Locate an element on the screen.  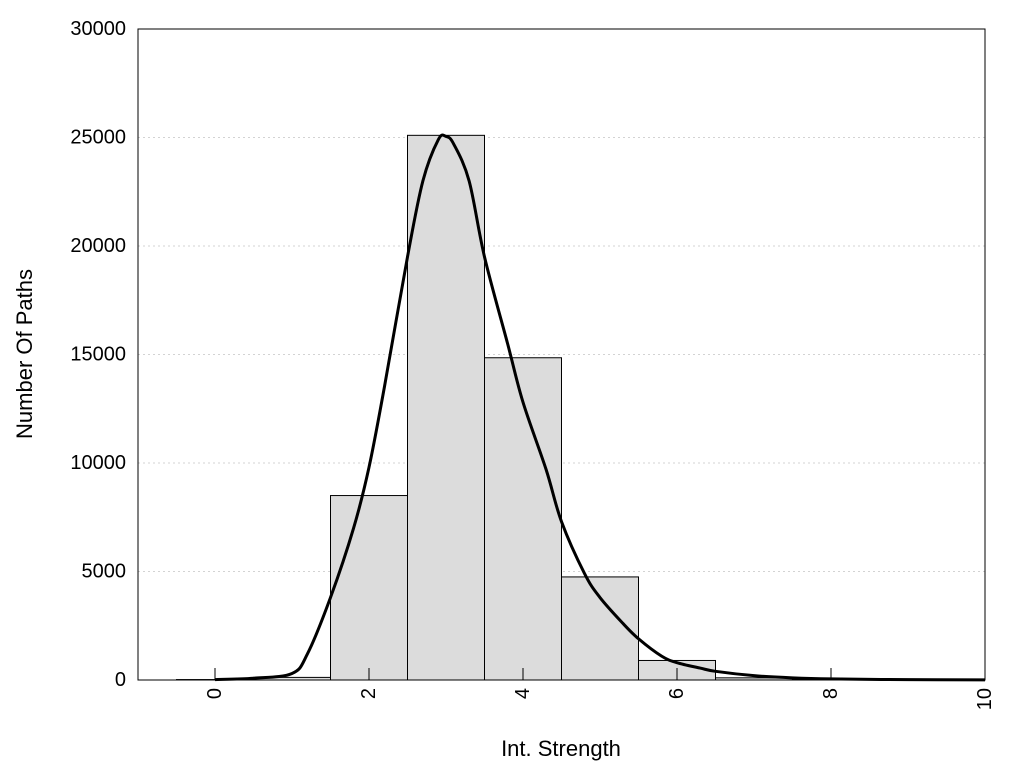
x-tick-label: 6 is located at coordinates (677, 693).